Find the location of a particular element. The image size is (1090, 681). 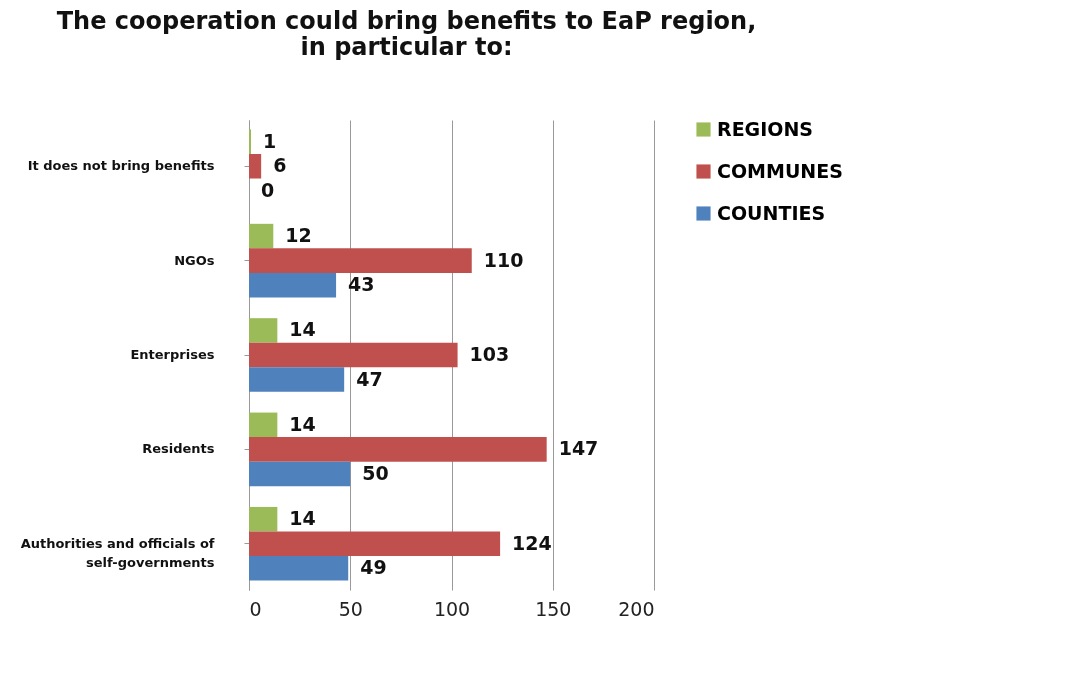

y-tick-label: Residents is located at coordinates (178, 449).